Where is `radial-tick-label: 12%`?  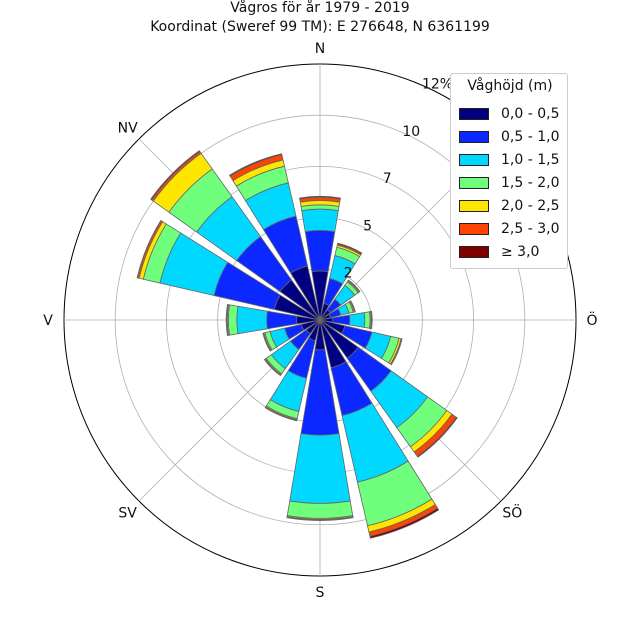
radial-tick-label: 12% is located at coordinates (437, 84).